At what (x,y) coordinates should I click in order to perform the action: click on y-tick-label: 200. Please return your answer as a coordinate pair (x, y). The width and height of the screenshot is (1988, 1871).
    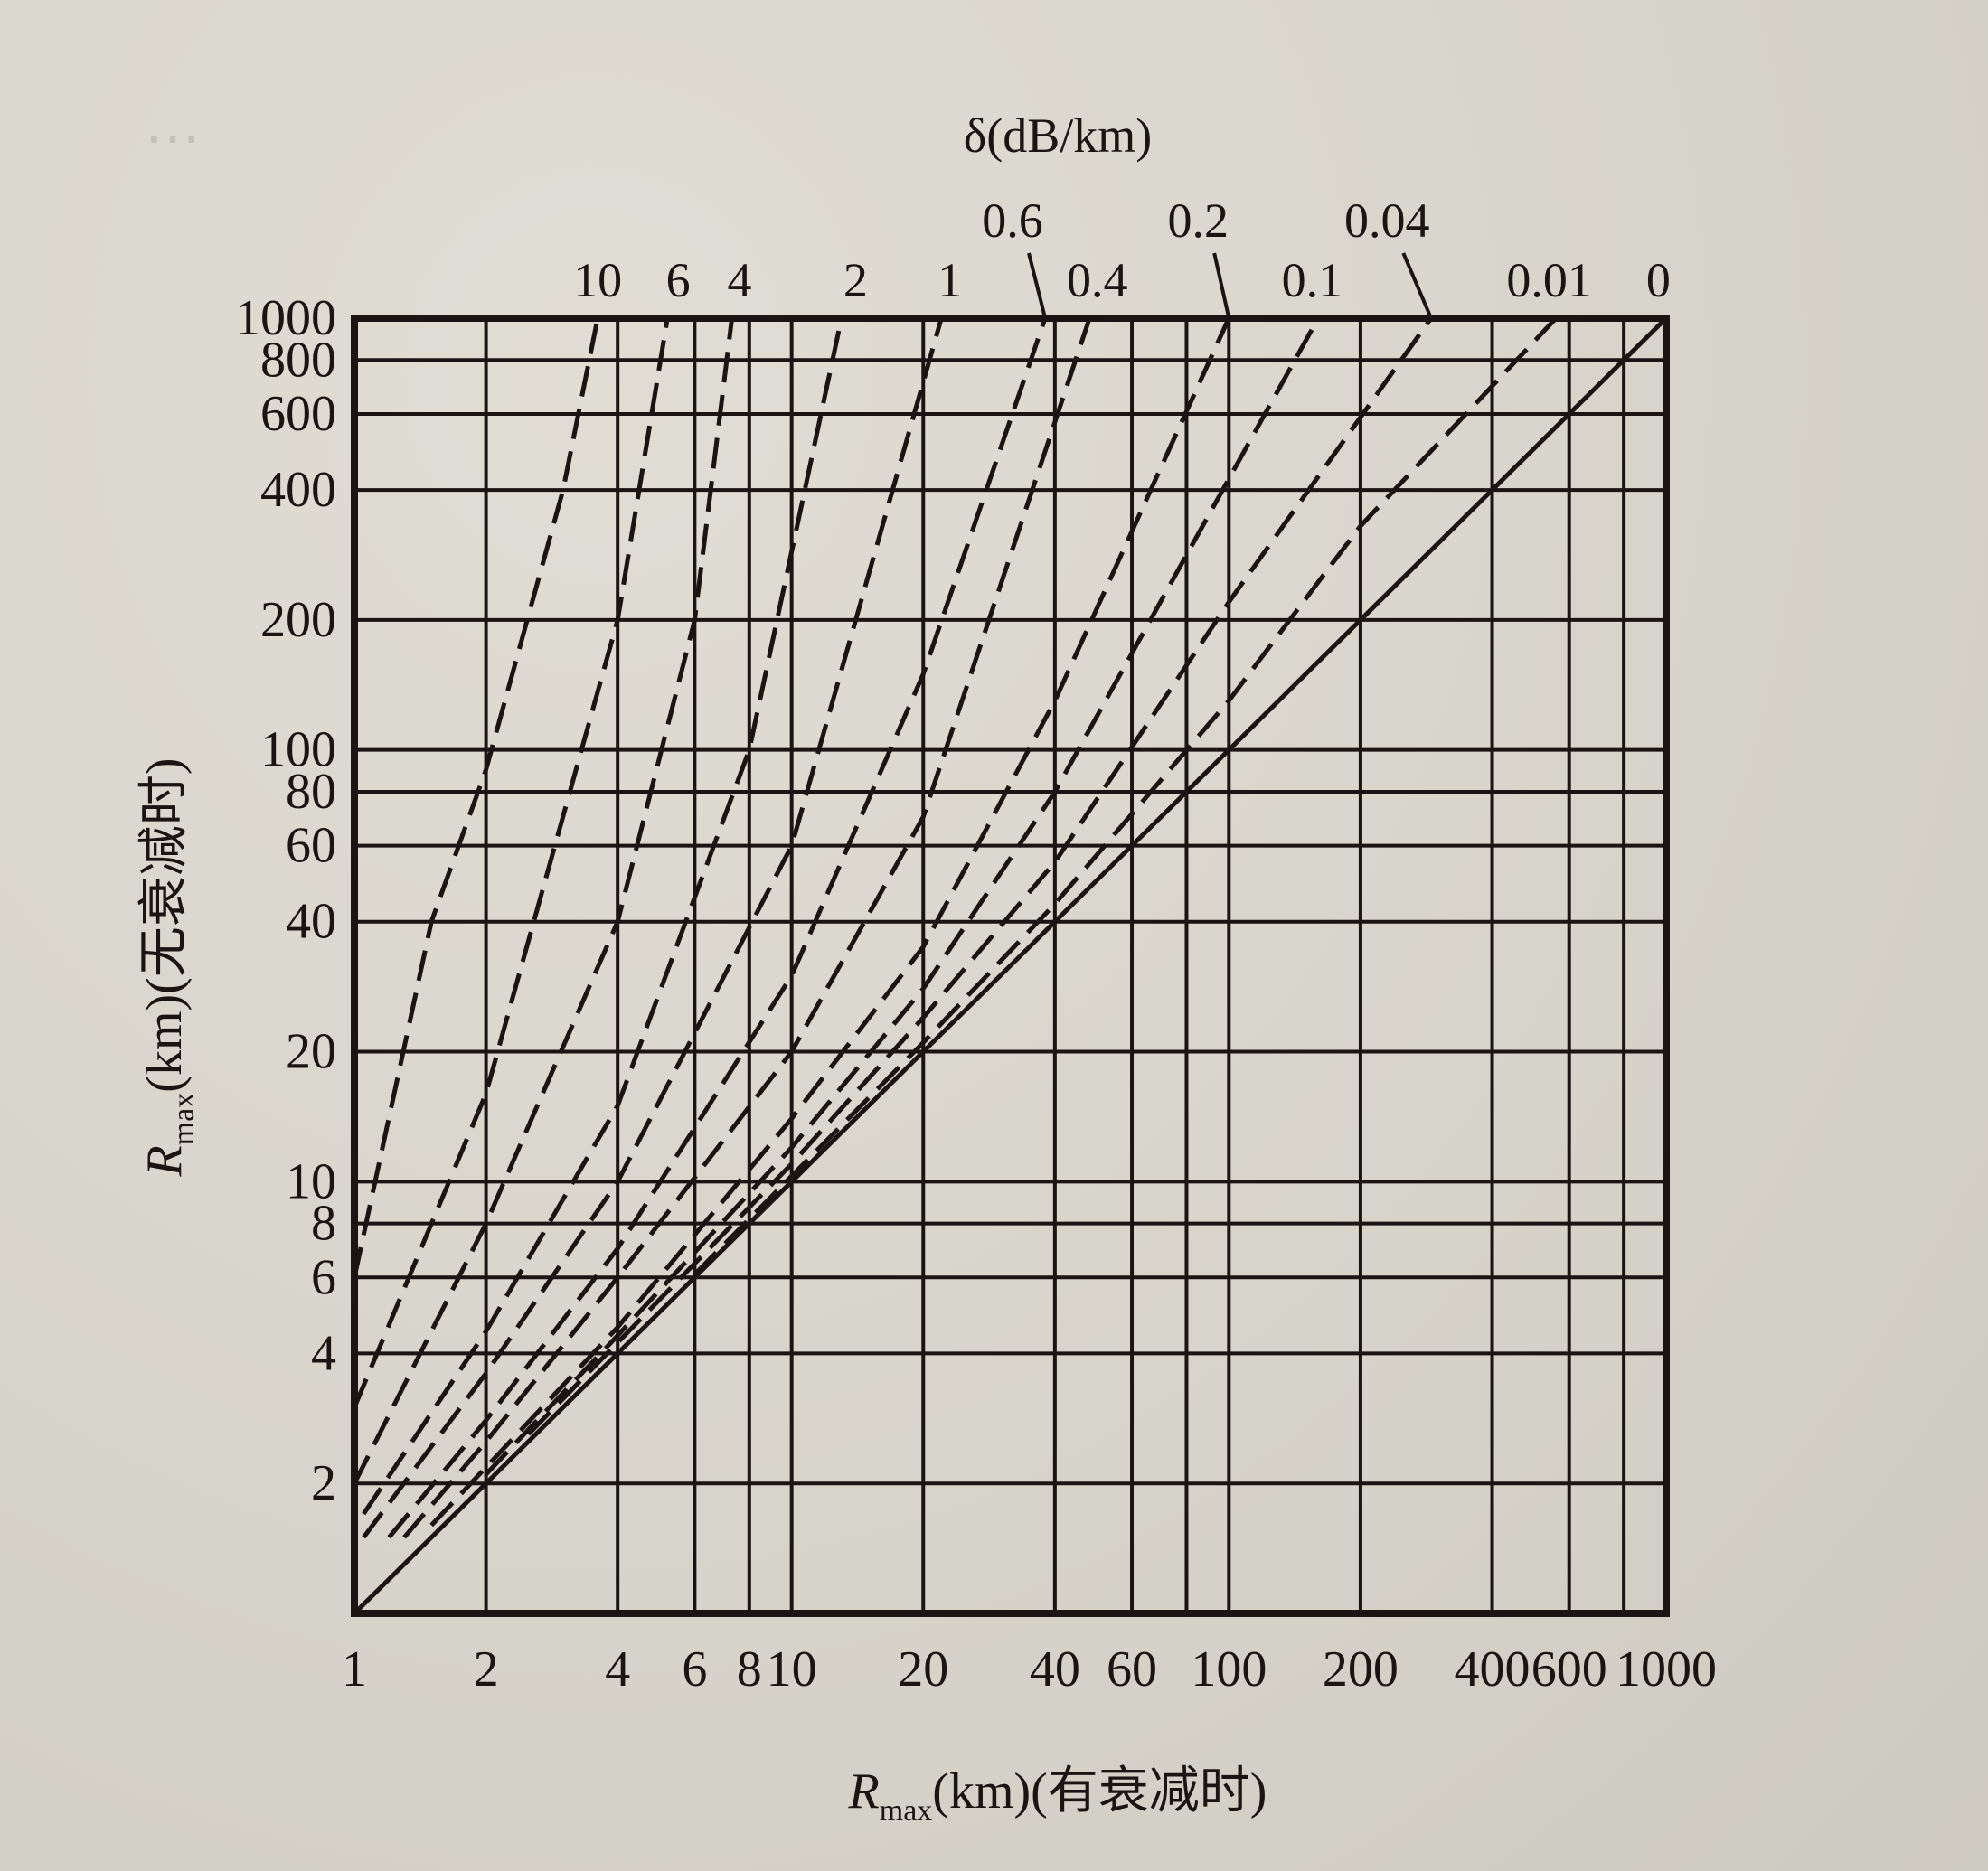
    Looking at the image, I should click on (298, 620).